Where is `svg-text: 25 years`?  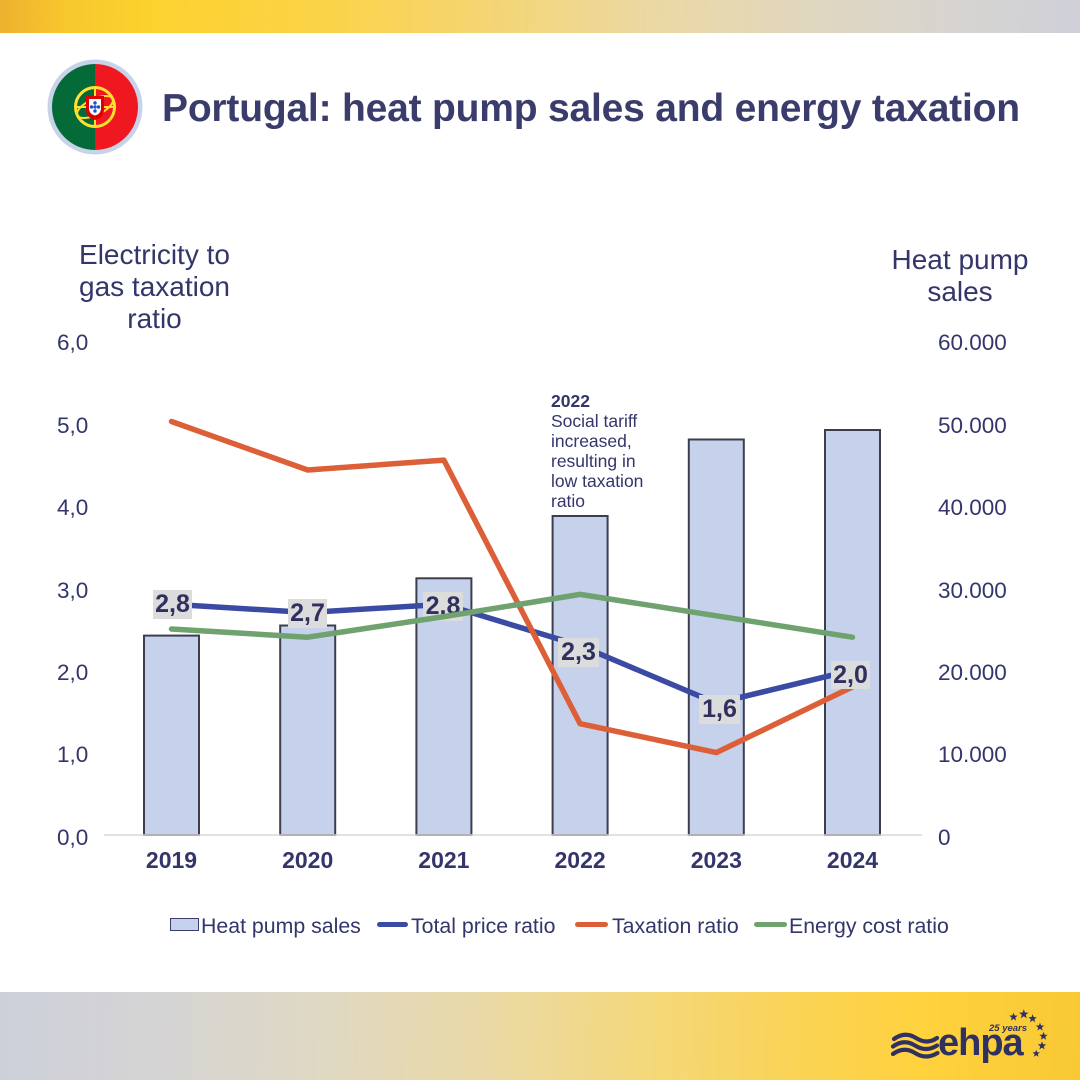
svg-text: 25 years is located at coordinates (1007, 1028).